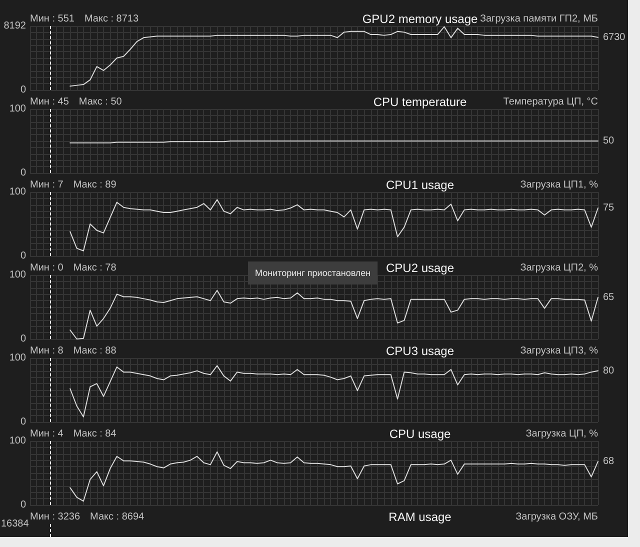 This screenshot has height=547, width=640. What do you see at coordinates (100, 102) in the screenshot?
I see `text: Макс : 50` at bounding box center [100, 102].